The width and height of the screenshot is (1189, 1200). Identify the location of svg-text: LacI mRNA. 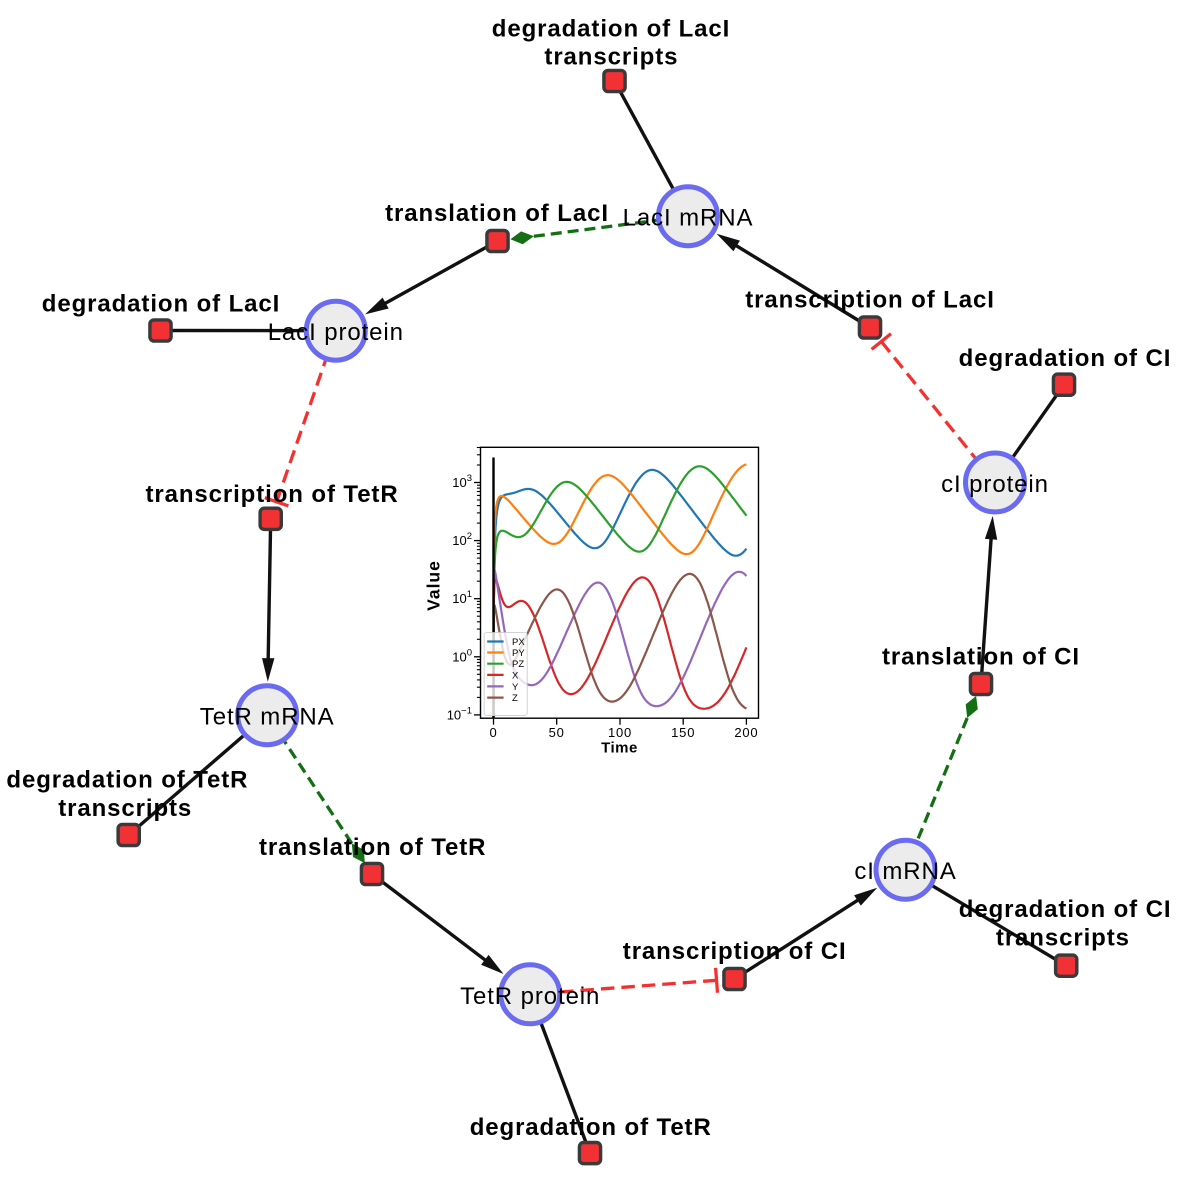
(688, 218).